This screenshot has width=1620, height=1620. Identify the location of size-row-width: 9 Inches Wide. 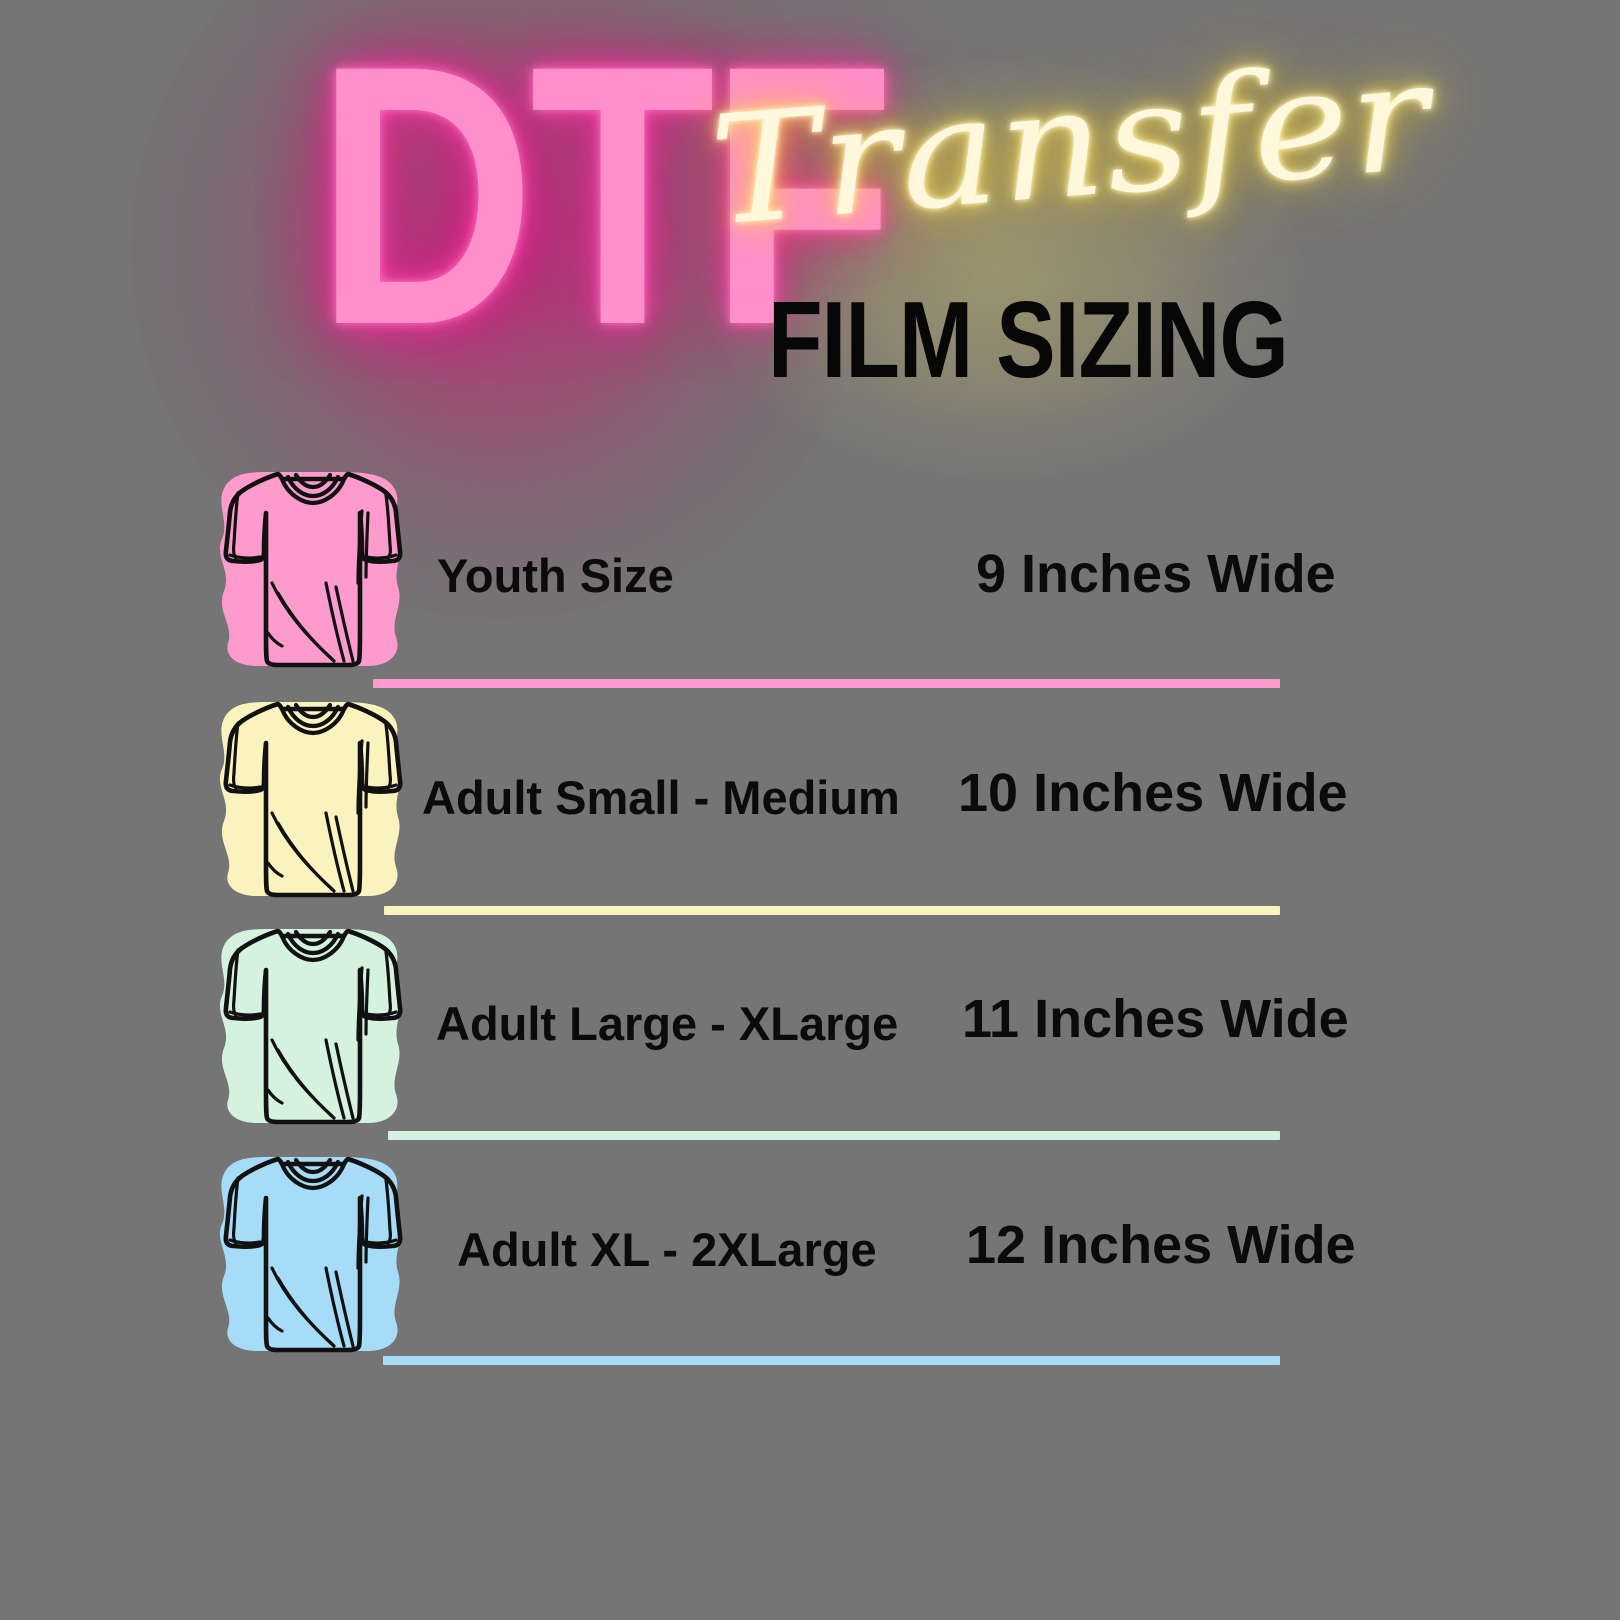
(1156, 574).